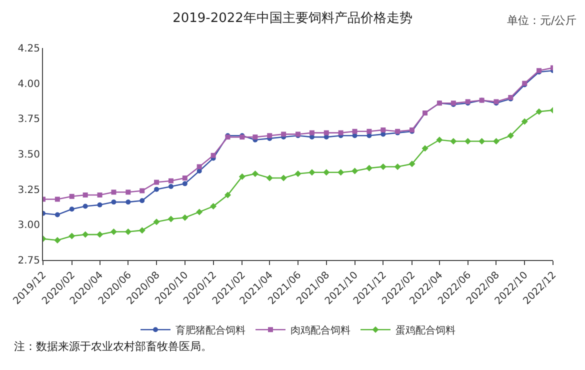 The width and height of the screenshot is (585, 370). Describe the element at coordinates (29, 226) in the screenshot. I see `y-tick-label: 3.00` at that location.